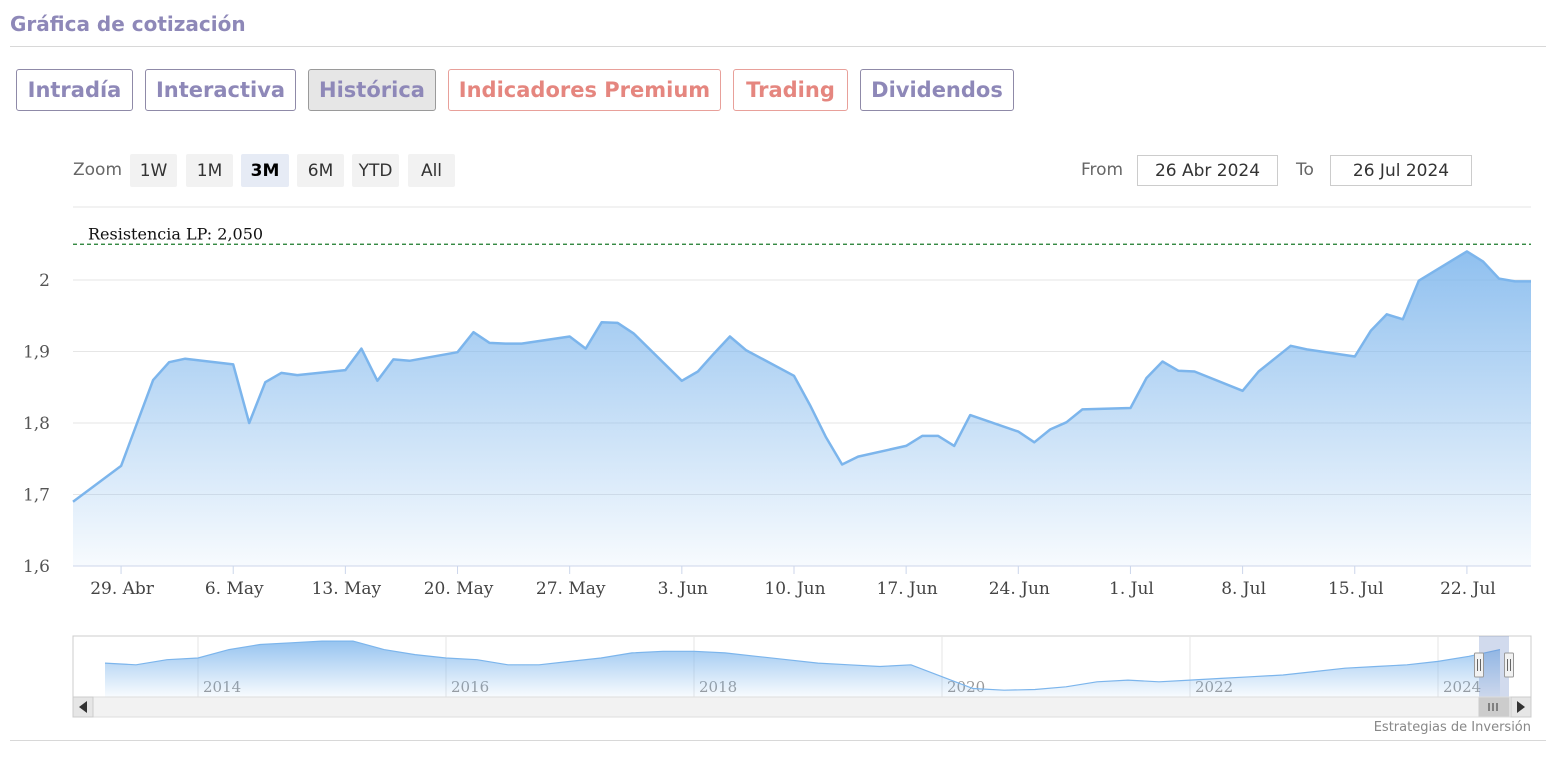 Image resolution: width=1557 pixels, height=767 pixels. Describe the element at coordinates (794, 589) in the screenshot. I see `x-tick-label: 10. Jun` at that location.